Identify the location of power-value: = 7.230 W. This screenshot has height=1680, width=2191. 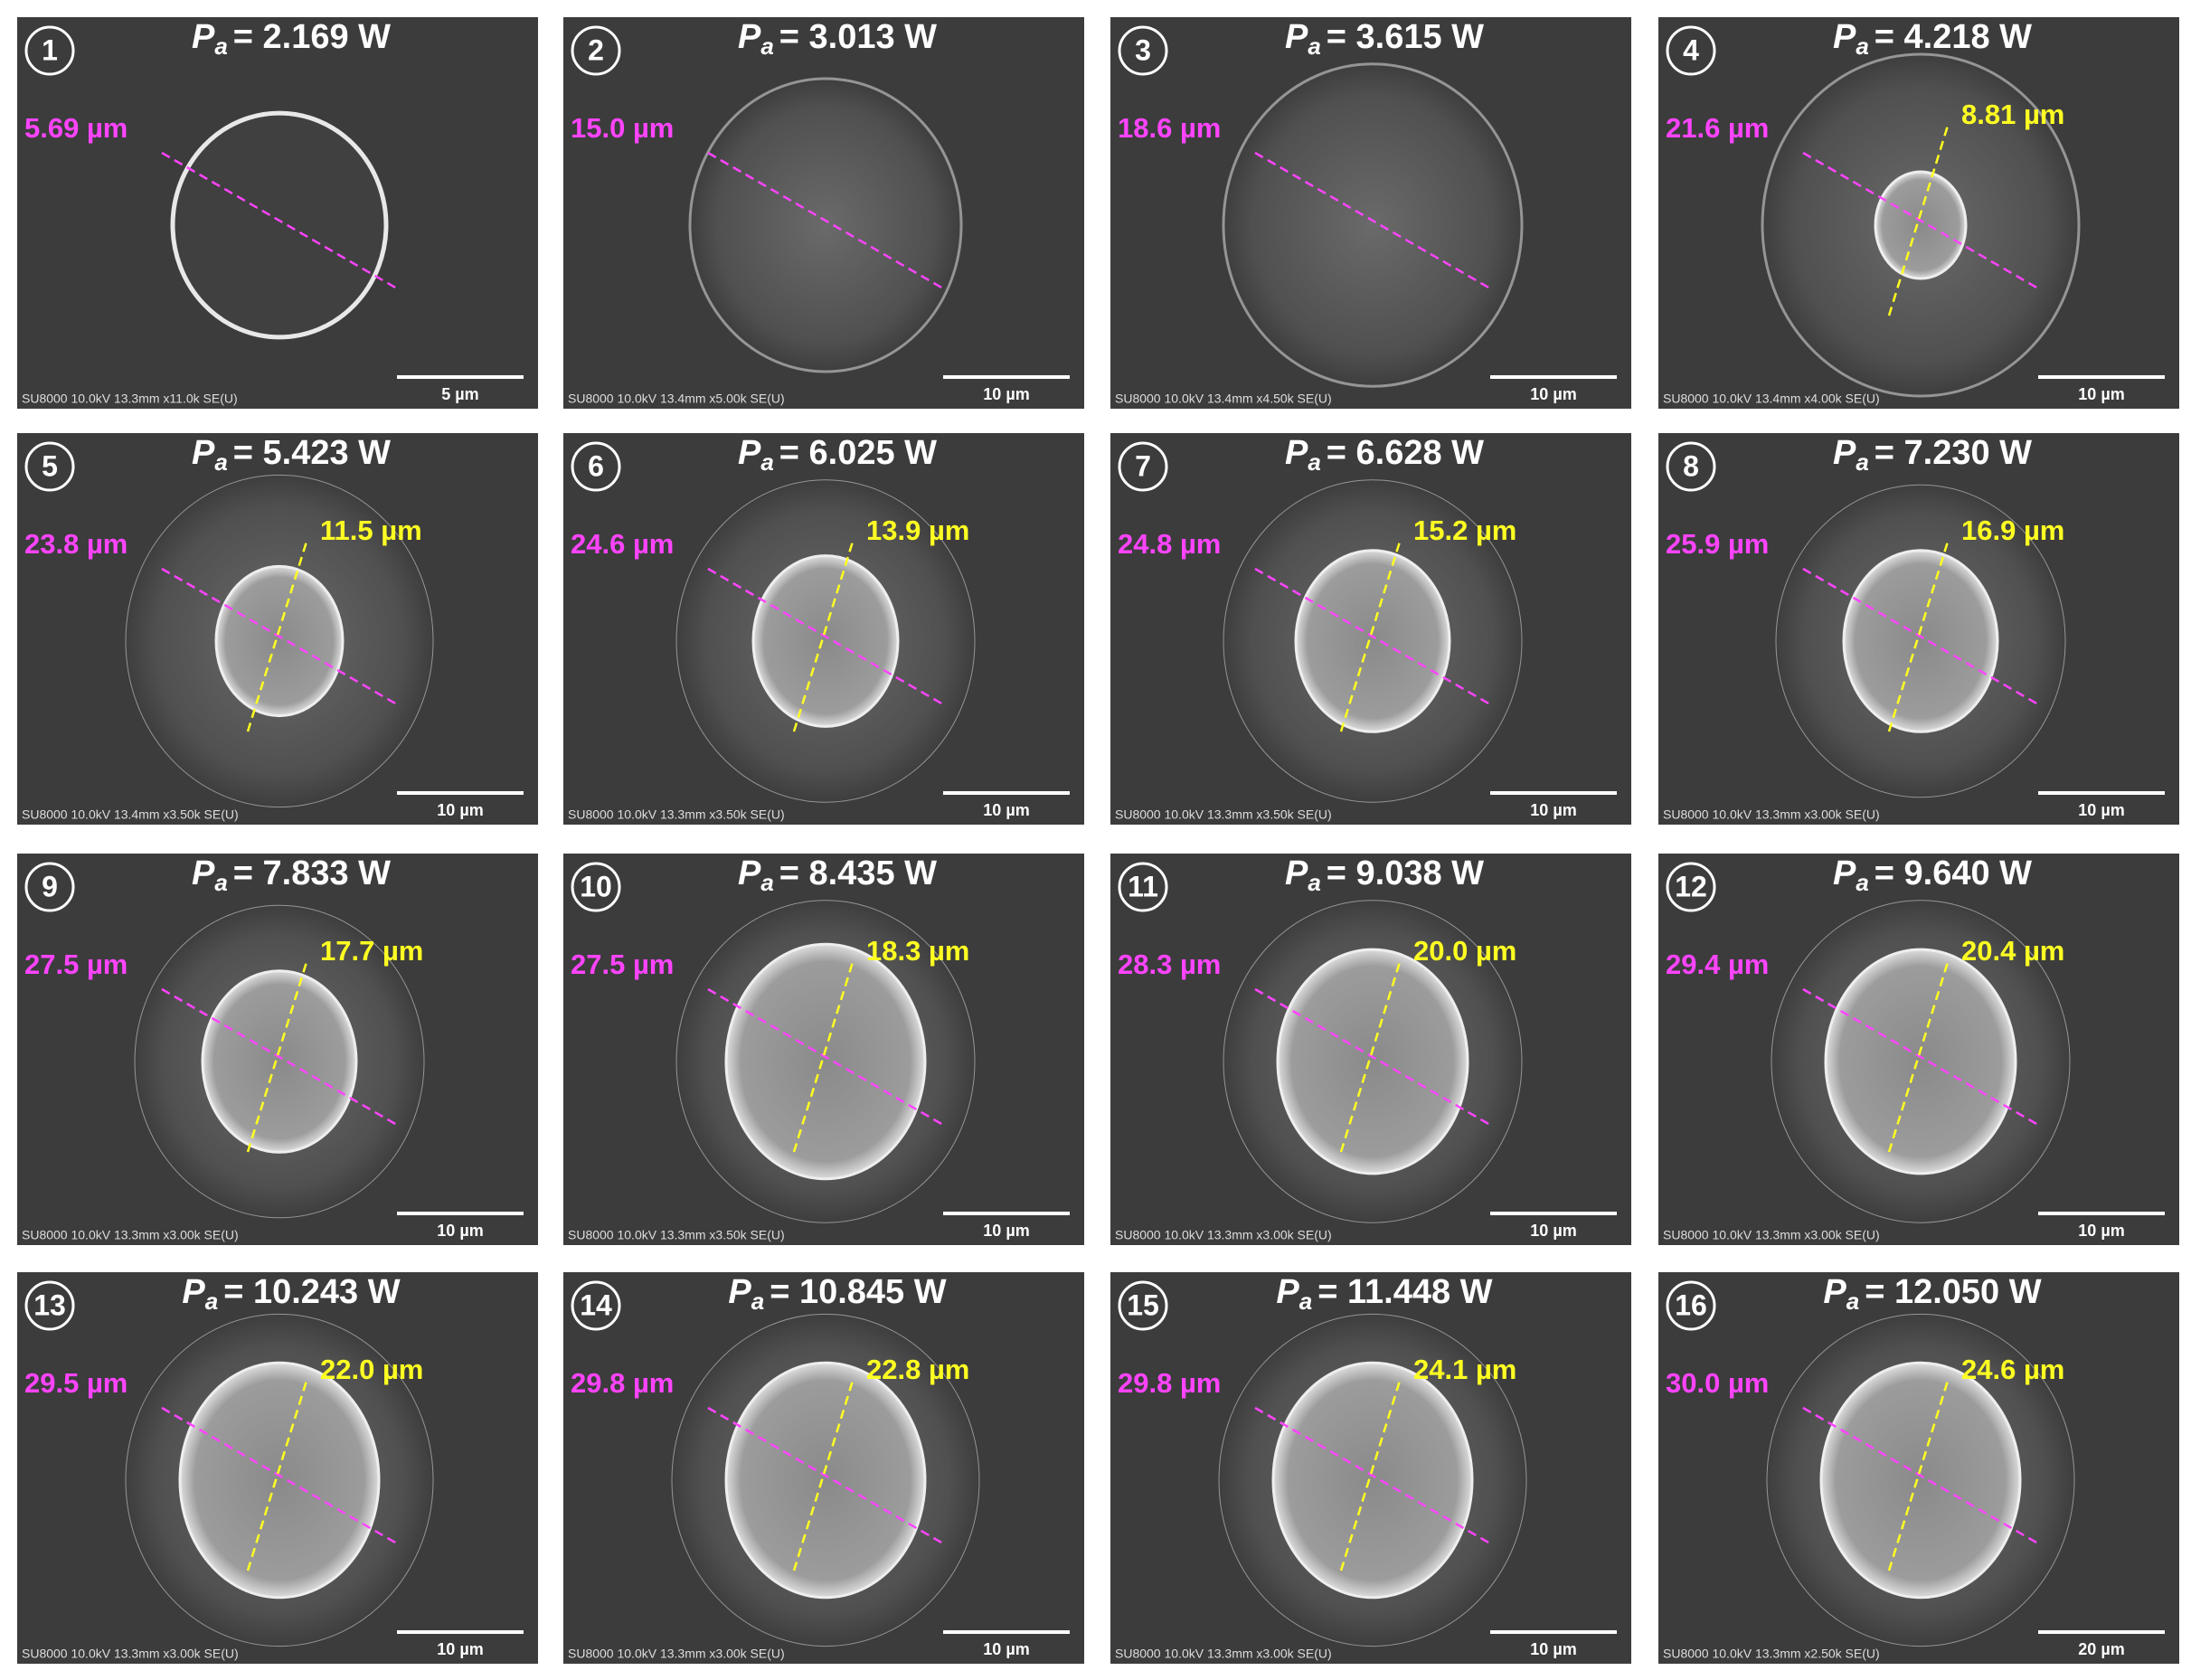
(1953, 453).